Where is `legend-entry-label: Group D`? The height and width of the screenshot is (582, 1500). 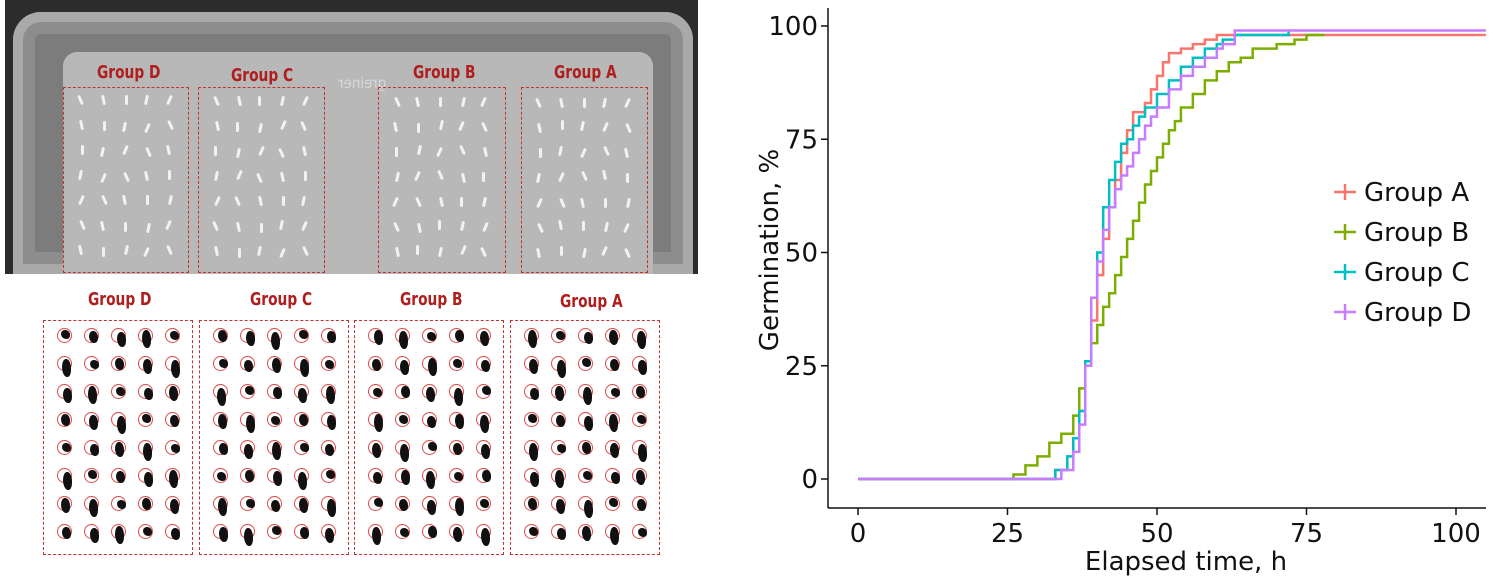 legend-entry-label: Group D is located at coordinates (1417, 313).